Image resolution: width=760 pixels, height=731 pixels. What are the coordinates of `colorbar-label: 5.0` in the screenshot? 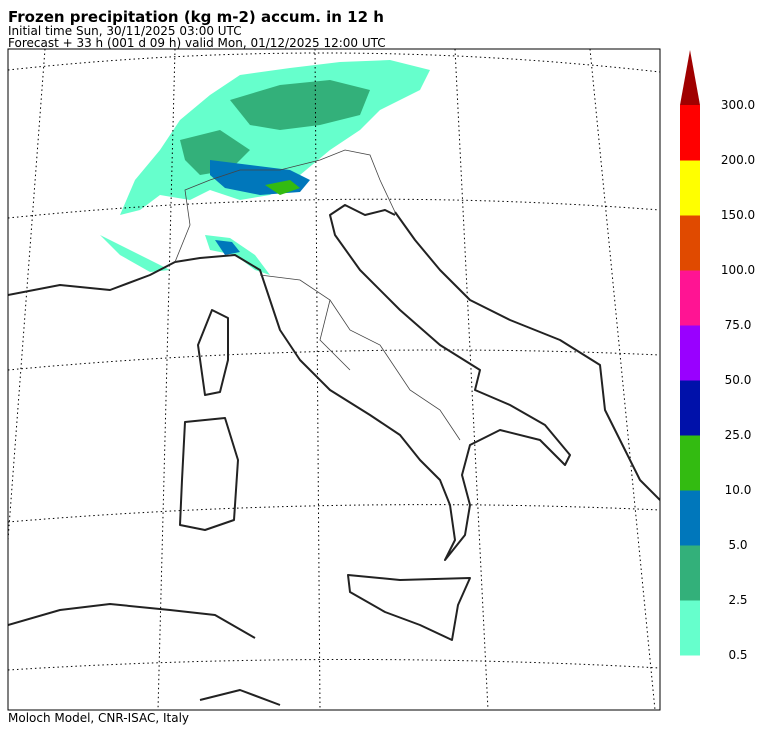 It's located at (737, 545).